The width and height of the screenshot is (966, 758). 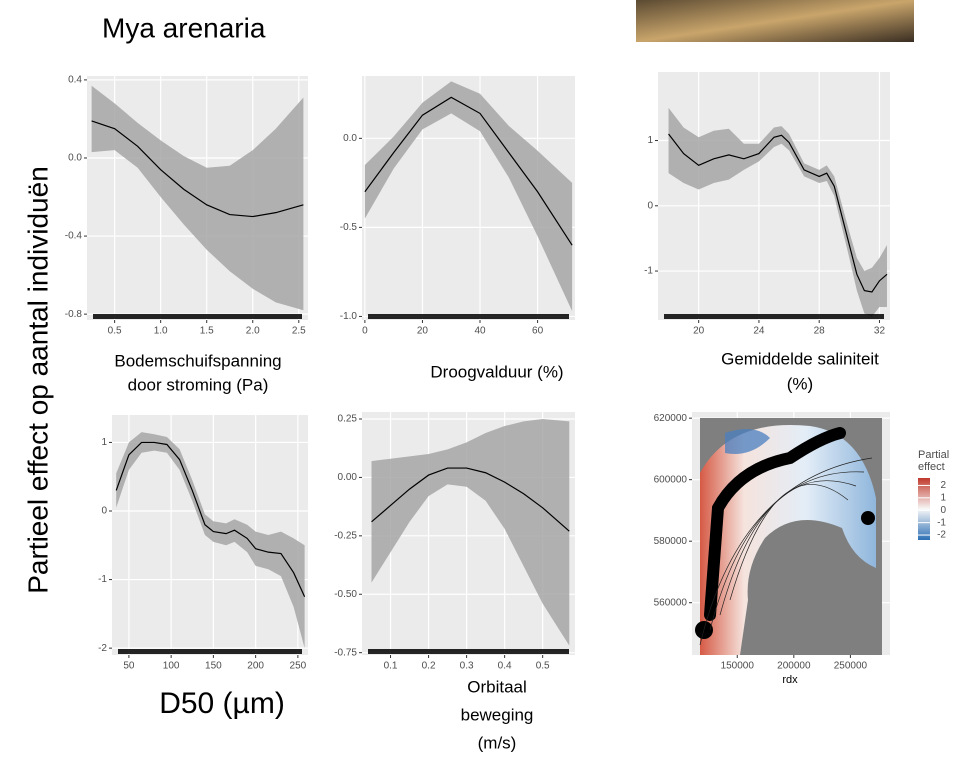 What do you see at coordinates (207, 331) in the screenshot?
I see `x-tick-label: 1.5` at bounding box center [207, 331].